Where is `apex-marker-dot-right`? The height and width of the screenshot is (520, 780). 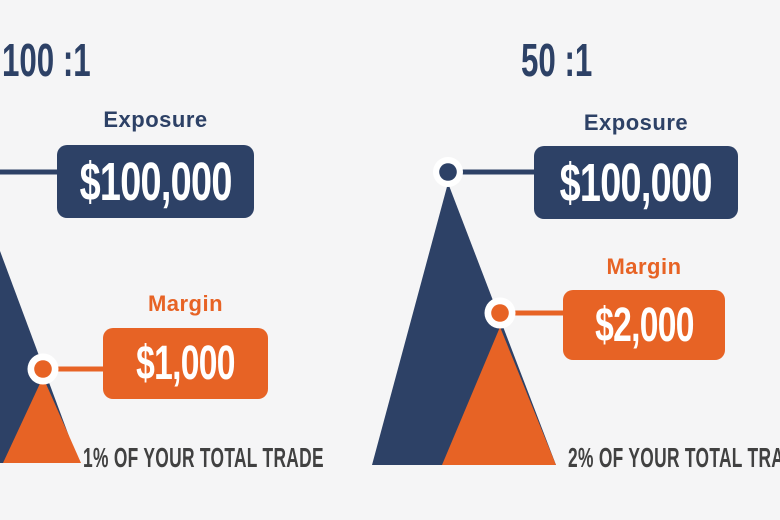 apex-marker-dot-right is located at coordinates (448, 172).